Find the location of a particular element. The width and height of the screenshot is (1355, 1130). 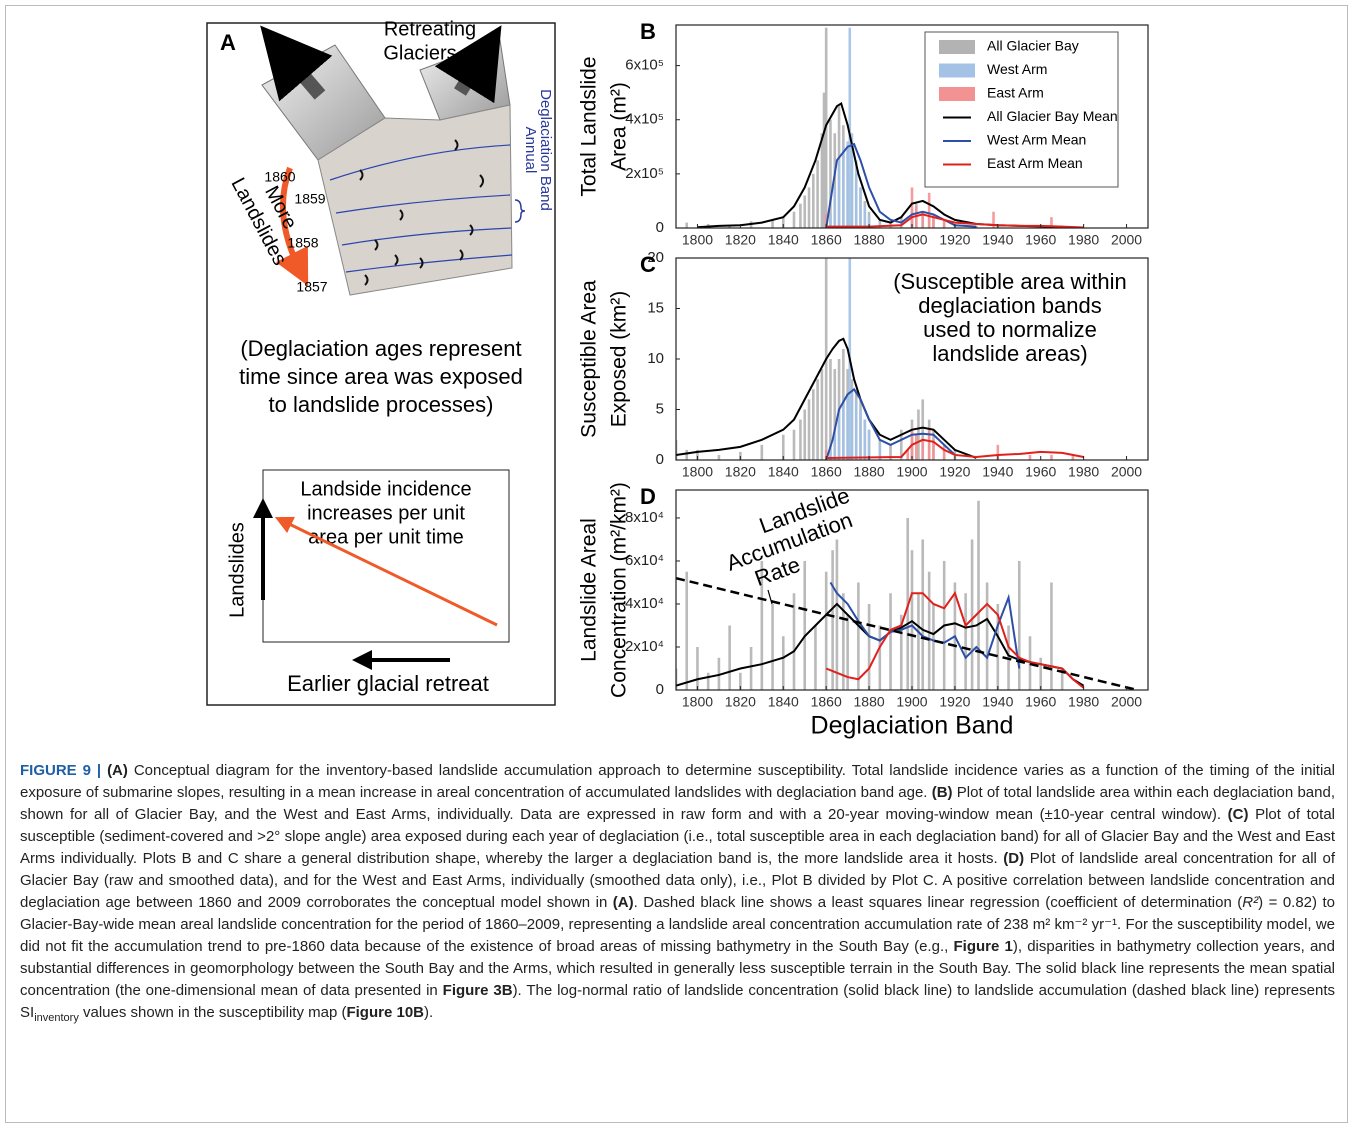

year: 1858 is located at coordinates (302, 243).